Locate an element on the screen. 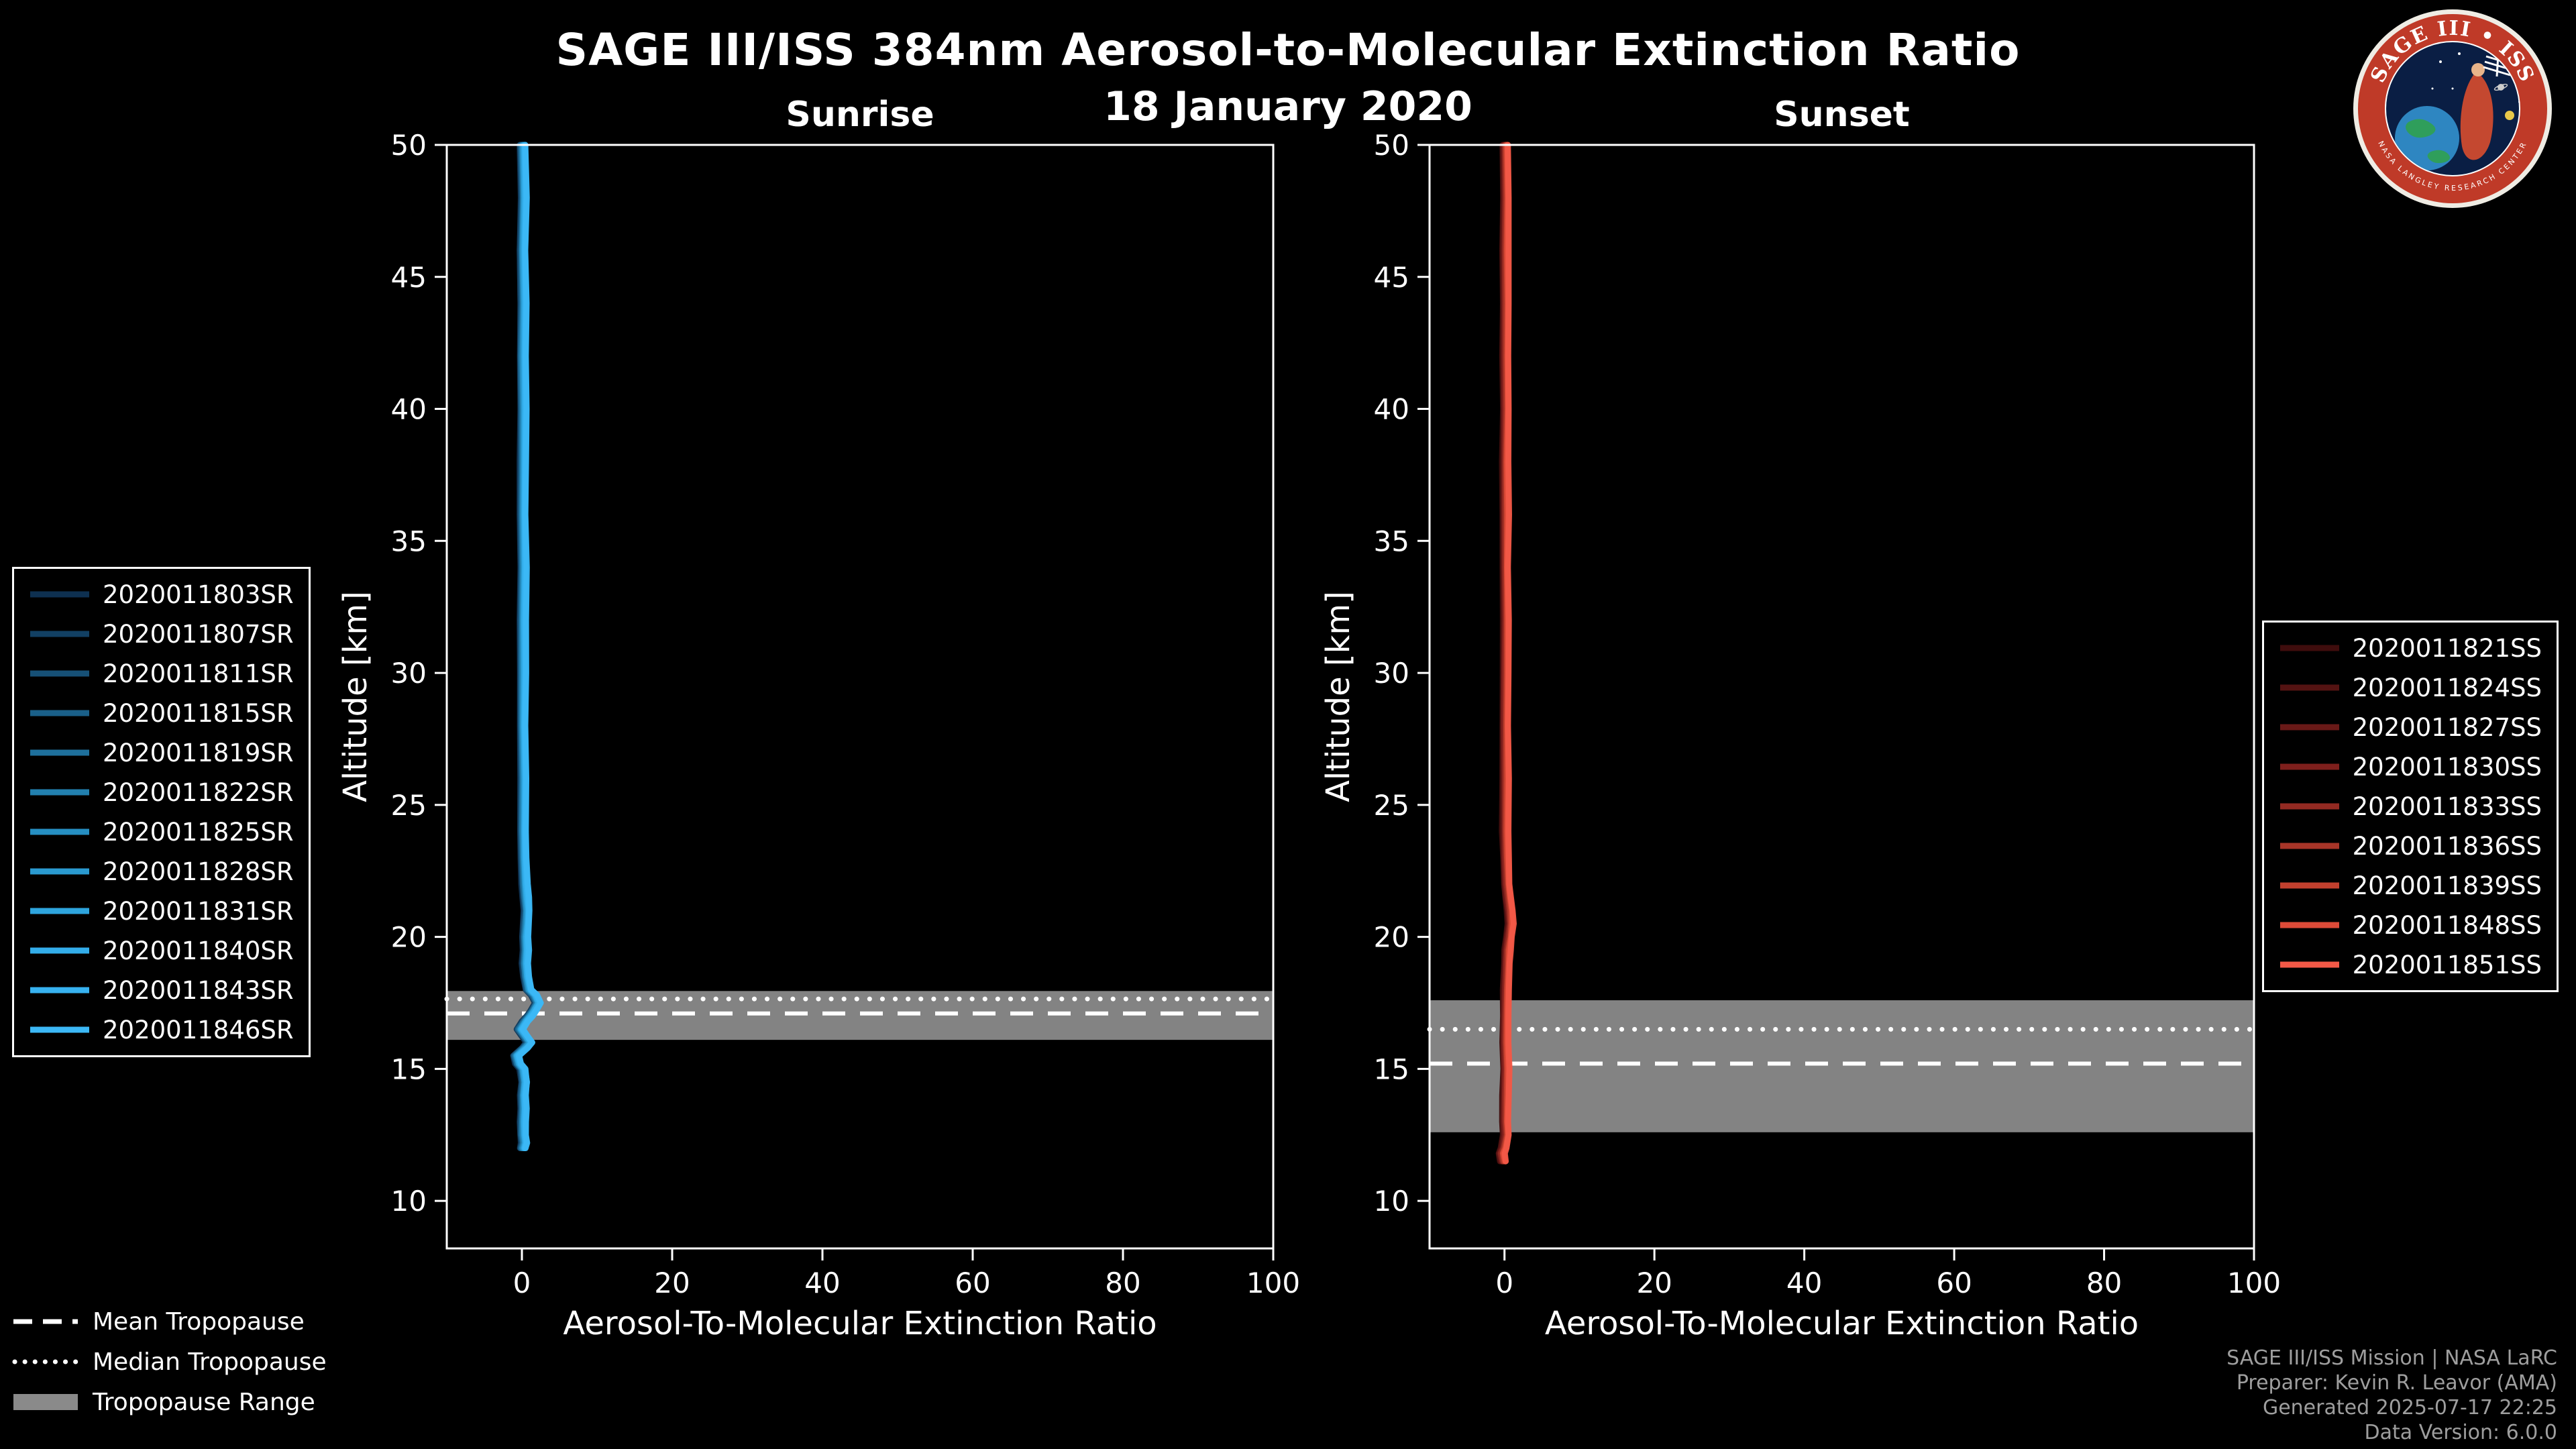 The image size is (2576, 1449). legend-label: 2020011811SR is located at coordinates (198, 673).